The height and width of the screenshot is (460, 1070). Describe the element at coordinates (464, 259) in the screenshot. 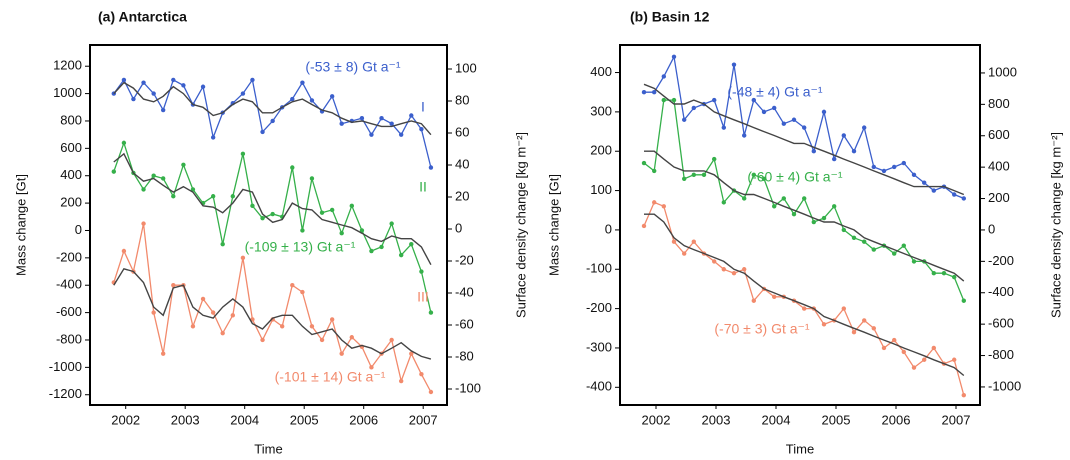

I see `y2-tick-label: -20` at that location.